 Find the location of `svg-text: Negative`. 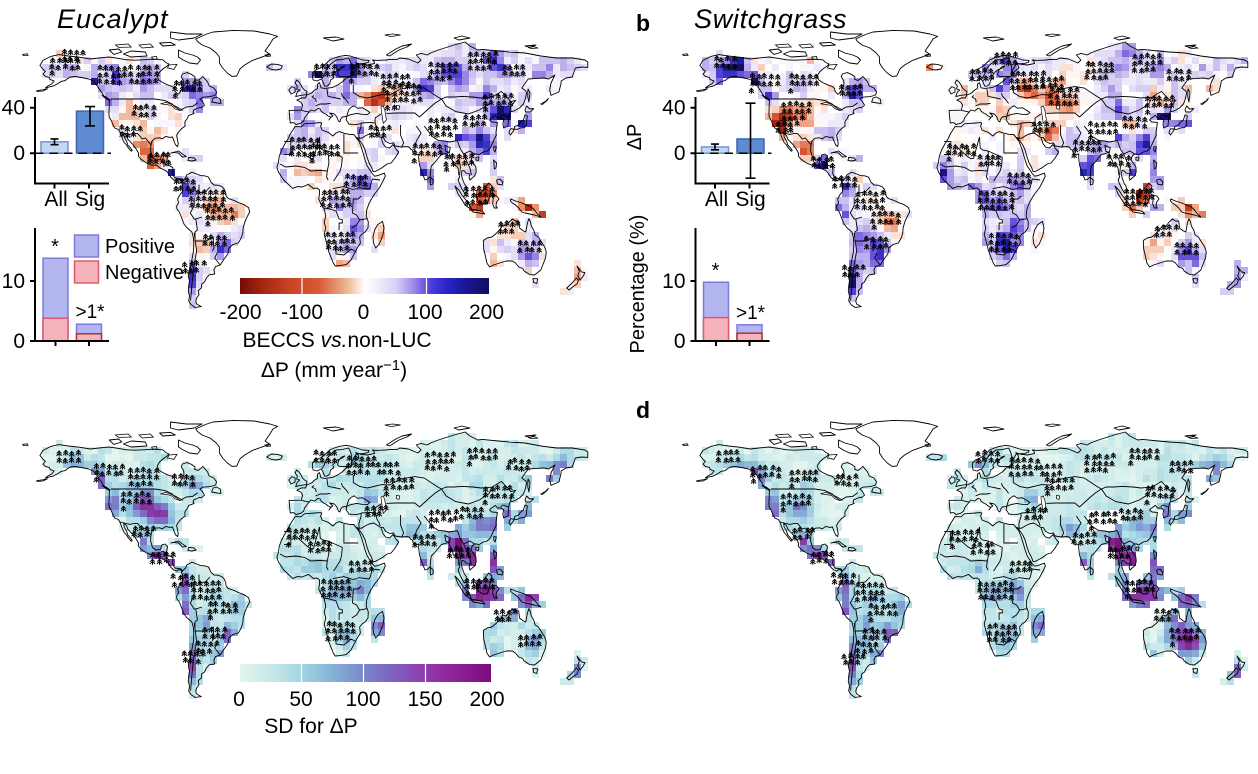

svg-text: Negative is located at coordinates (144, 273).